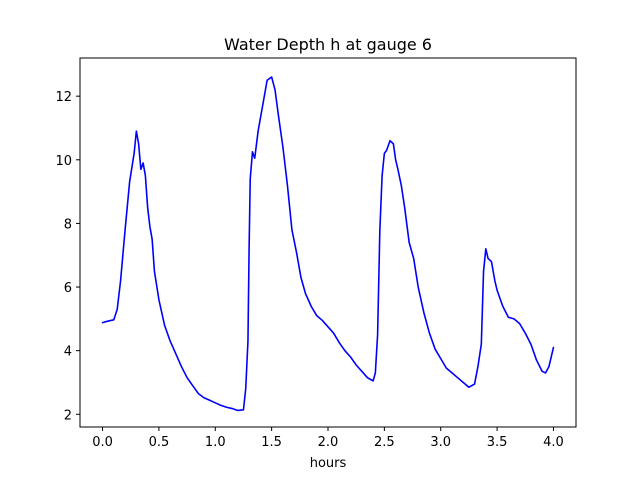 This screenshot has width=640, height=480. I want to click on x-tick-label: 2.5, so click(384, 442).